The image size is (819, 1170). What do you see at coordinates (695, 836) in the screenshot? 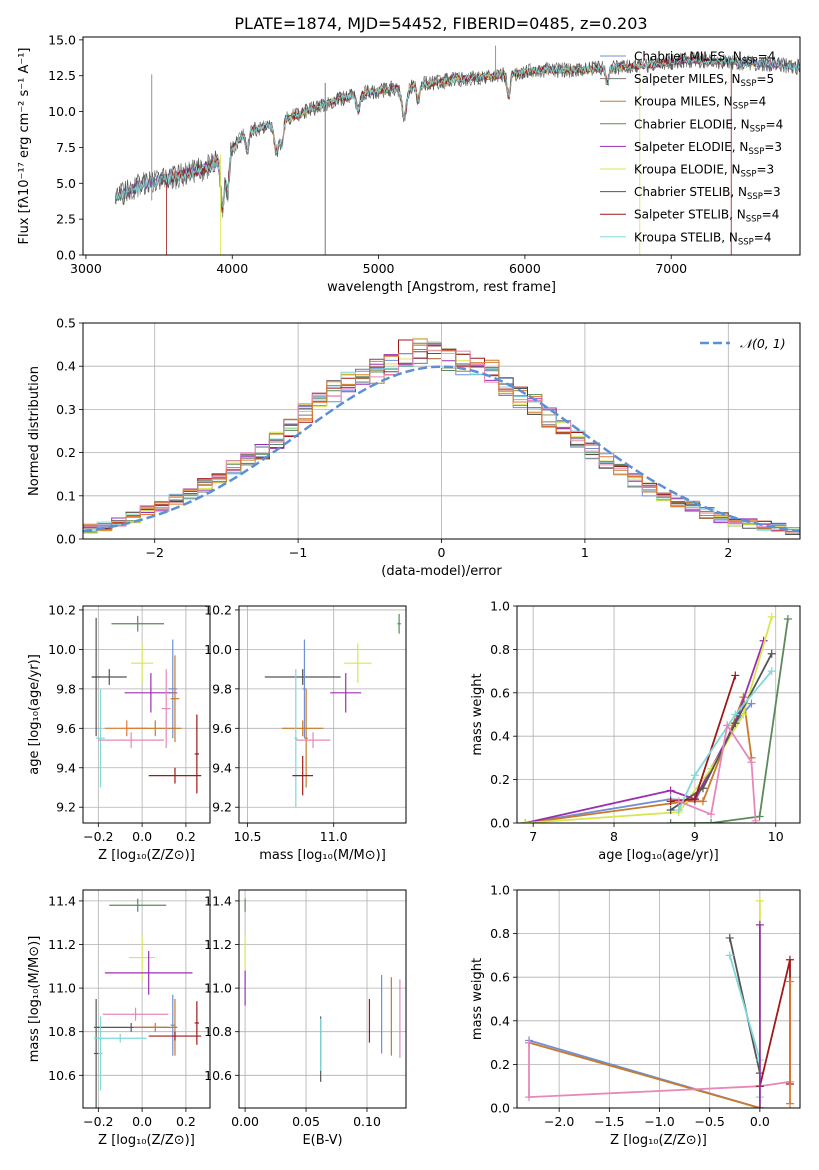
I see `x-tick-label: 9` at bounding box center [695, 836].